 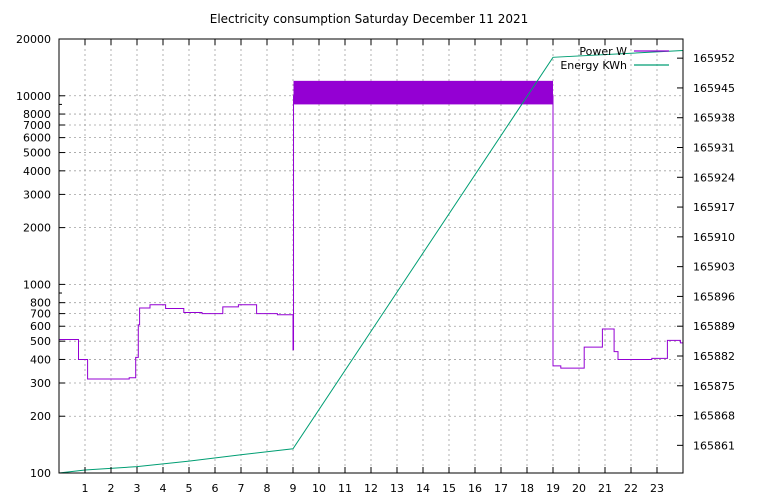 I want to click on x-tick-label: 6, so click(x=215, y=488).